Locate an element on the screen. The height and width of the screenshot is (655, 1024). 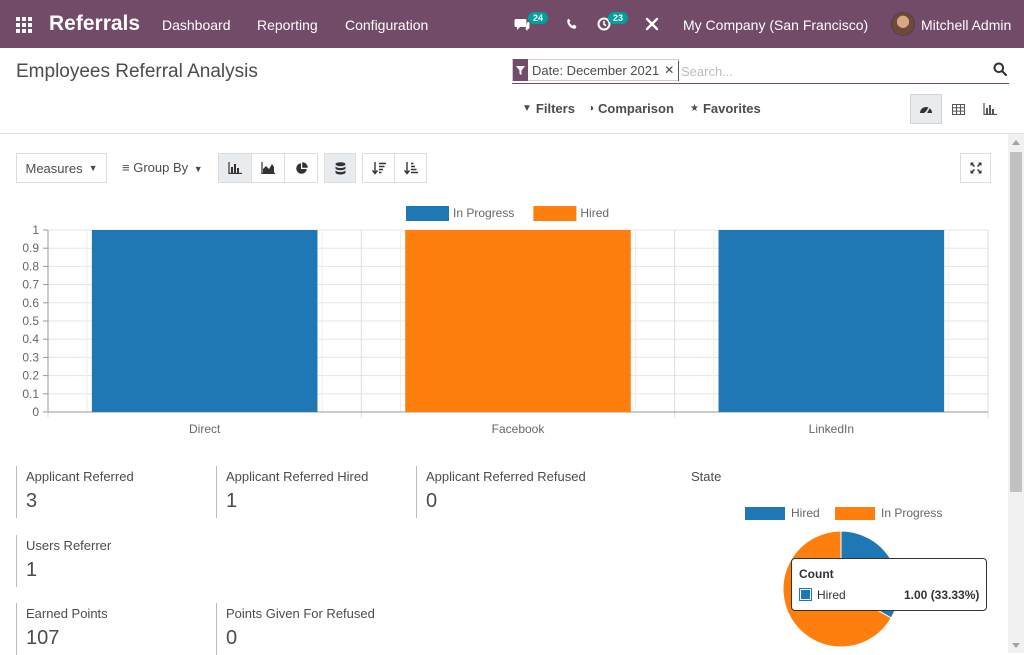
x-tick-label: Direct is located at coordinates (205, 429).